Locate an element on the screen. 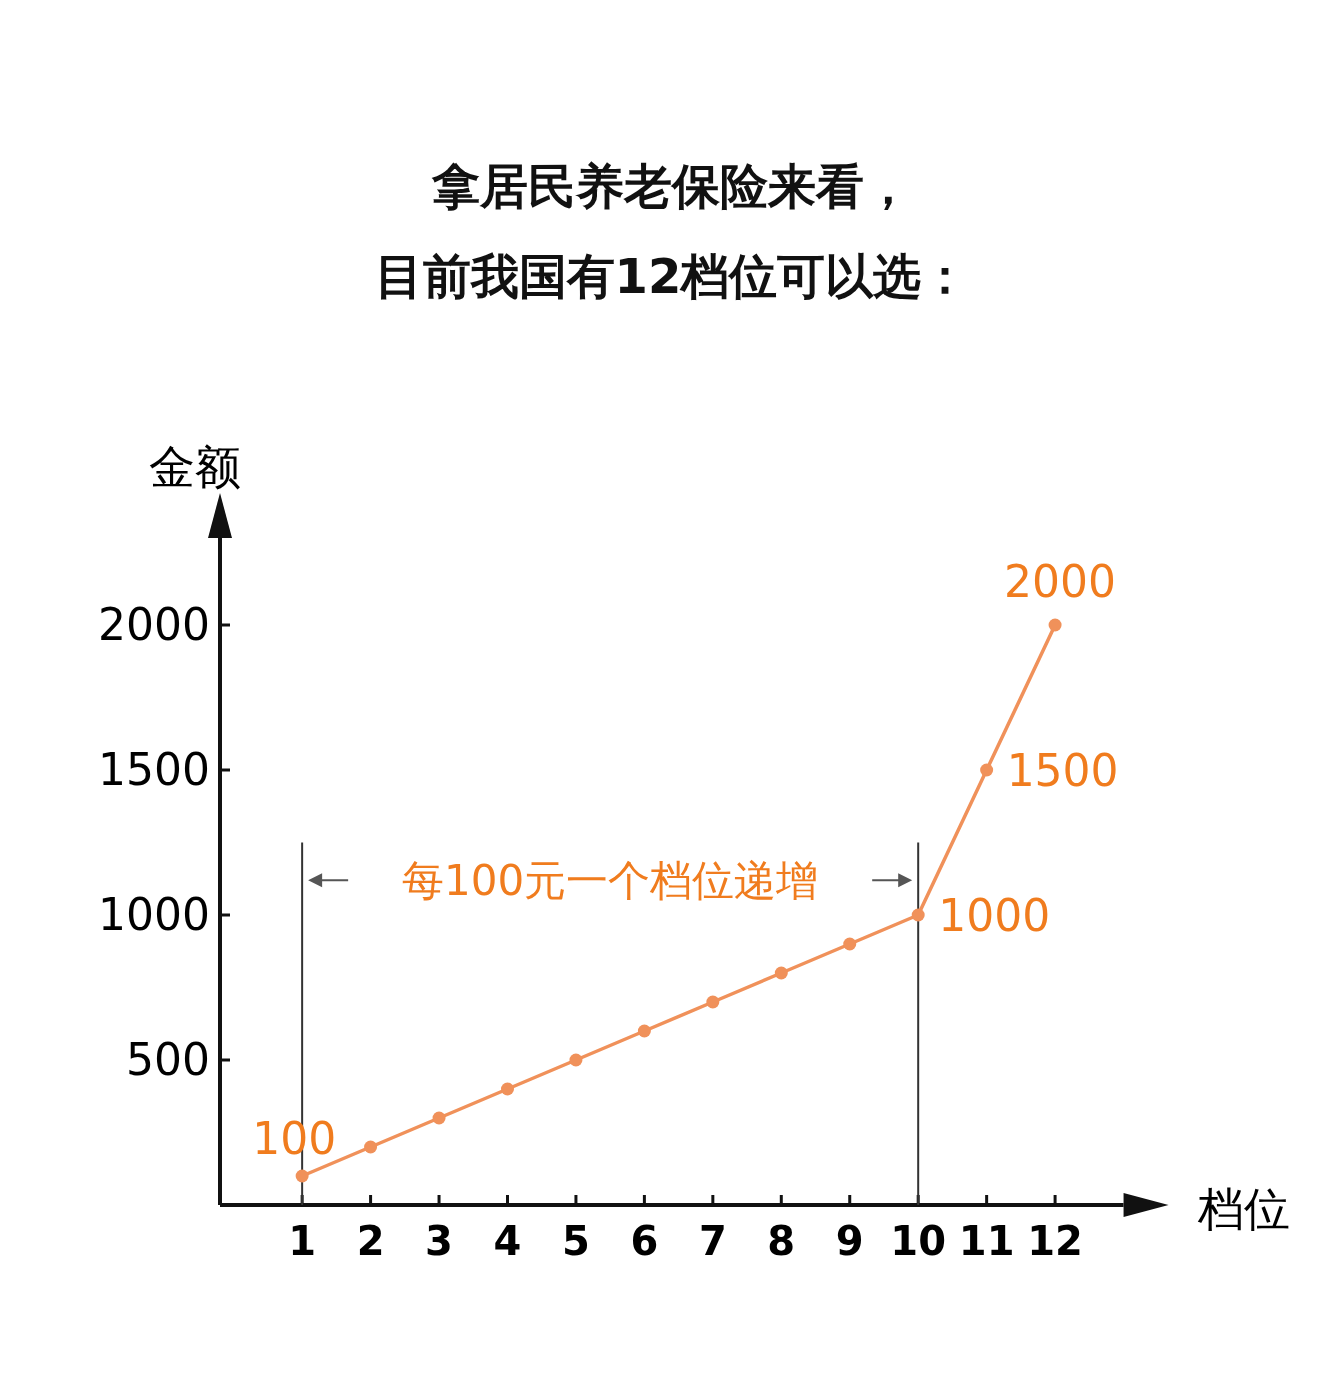 This screenshot has height=1374, width=1344. x-tick-label: 3 is located at coordinates (439, 1241).